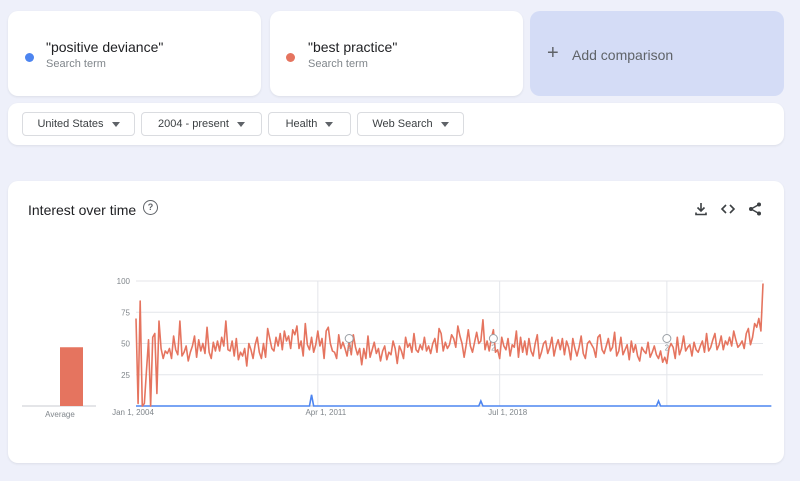 This screenshot has height=481, width=800. I want to click on y-tick-label: 100, so click(124, 281).